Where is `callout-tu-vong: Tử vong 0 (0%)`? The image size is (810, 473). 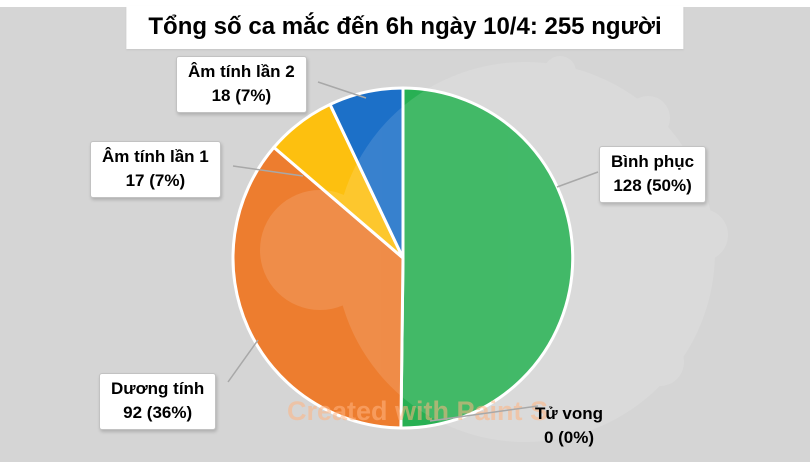
callout-tu-vong: Tử vong 0 (0%) is located at coordinates (569, 426).